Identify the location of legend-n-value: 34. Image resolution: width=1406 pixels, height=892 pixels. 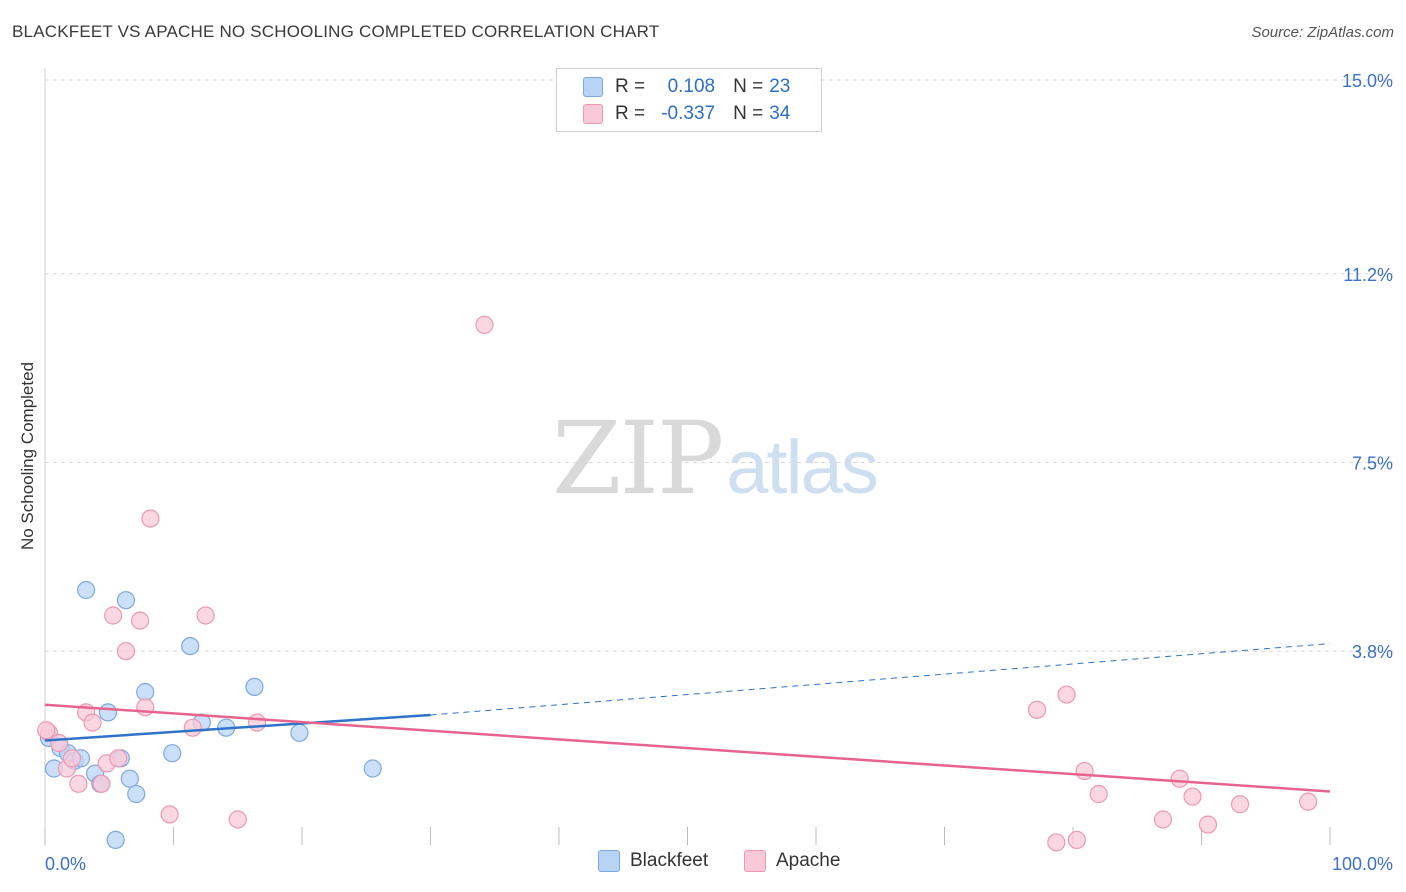
(780, 113).